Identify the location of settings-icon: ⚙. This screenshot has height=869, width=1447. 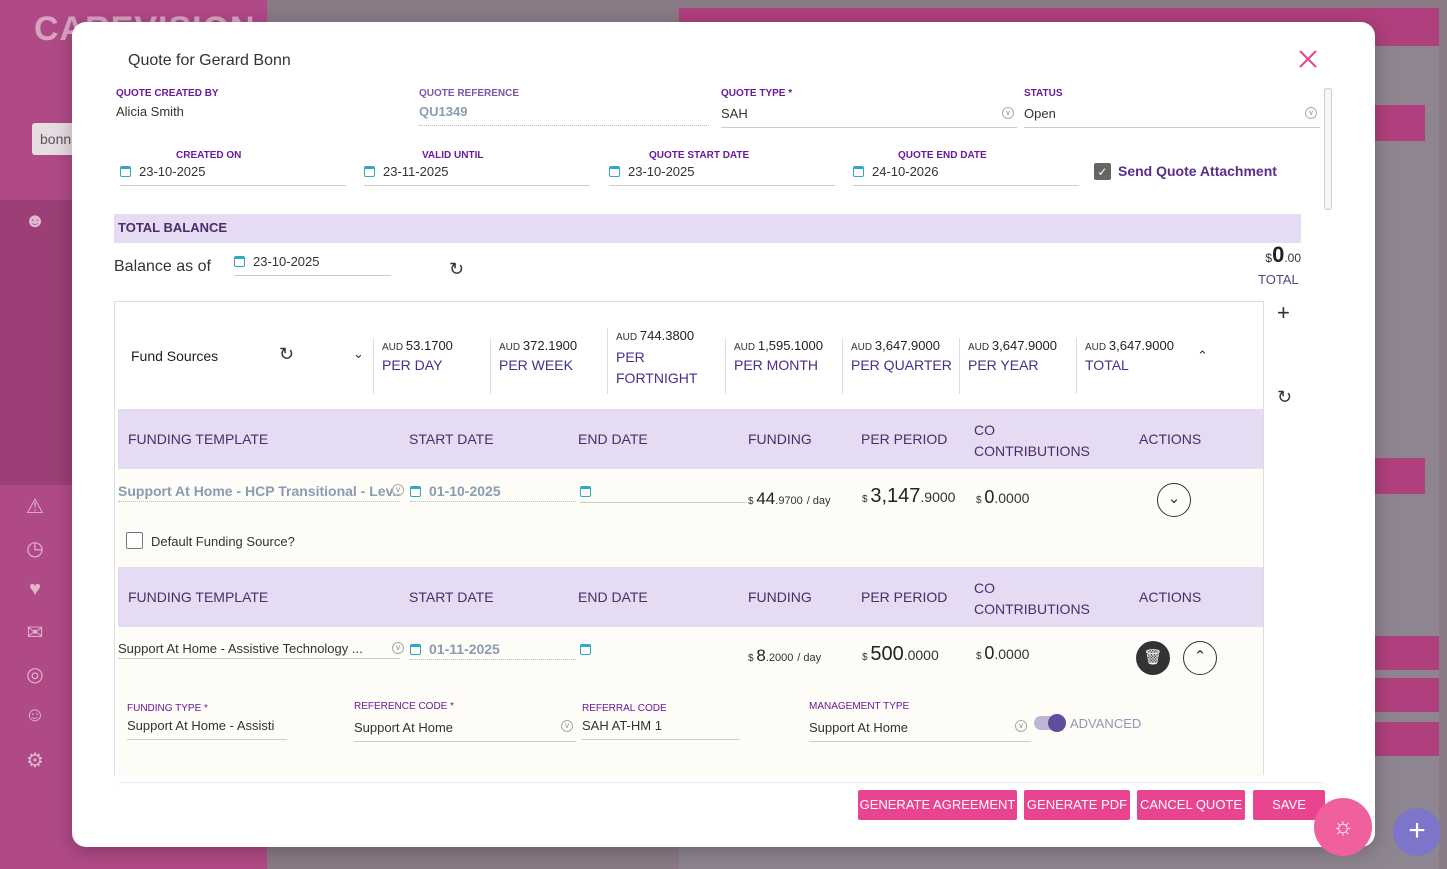
(35, 761).